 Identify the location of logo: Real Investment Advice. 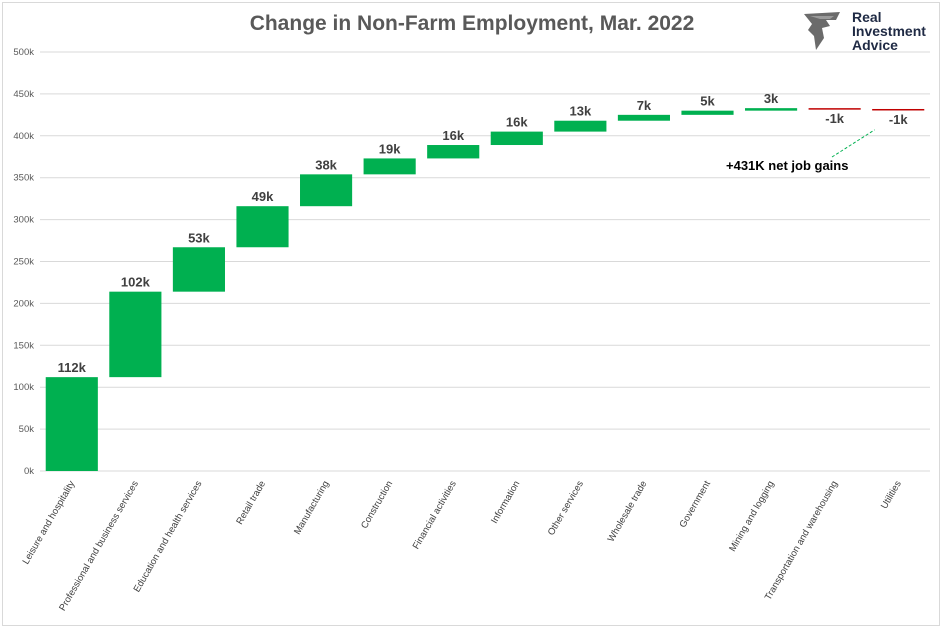
(870, 31).